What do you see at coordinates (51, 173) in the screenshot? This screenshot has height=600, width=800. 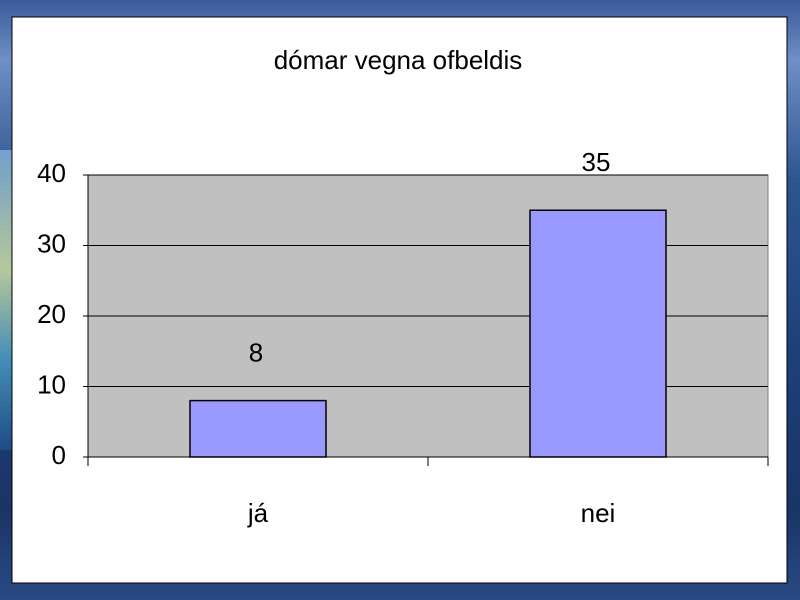 I see `y-tick-label: 40` at bounding box center [51, 173].